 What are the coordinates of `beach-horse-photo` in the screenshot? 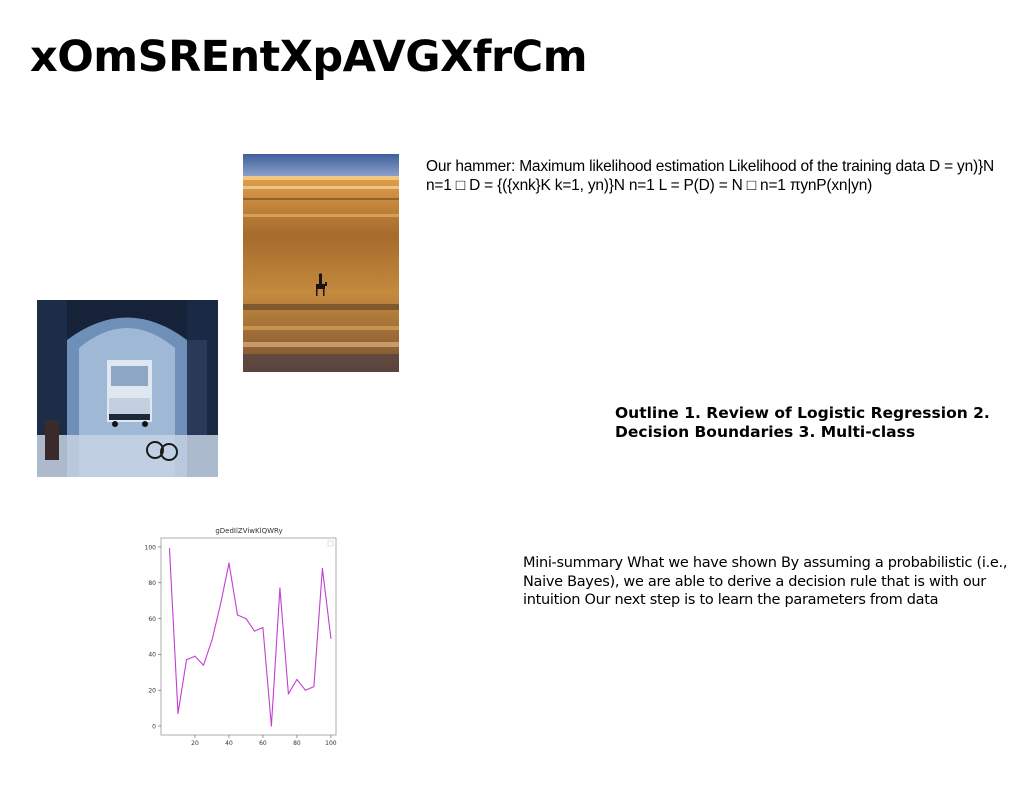 It's located at (321, 263).